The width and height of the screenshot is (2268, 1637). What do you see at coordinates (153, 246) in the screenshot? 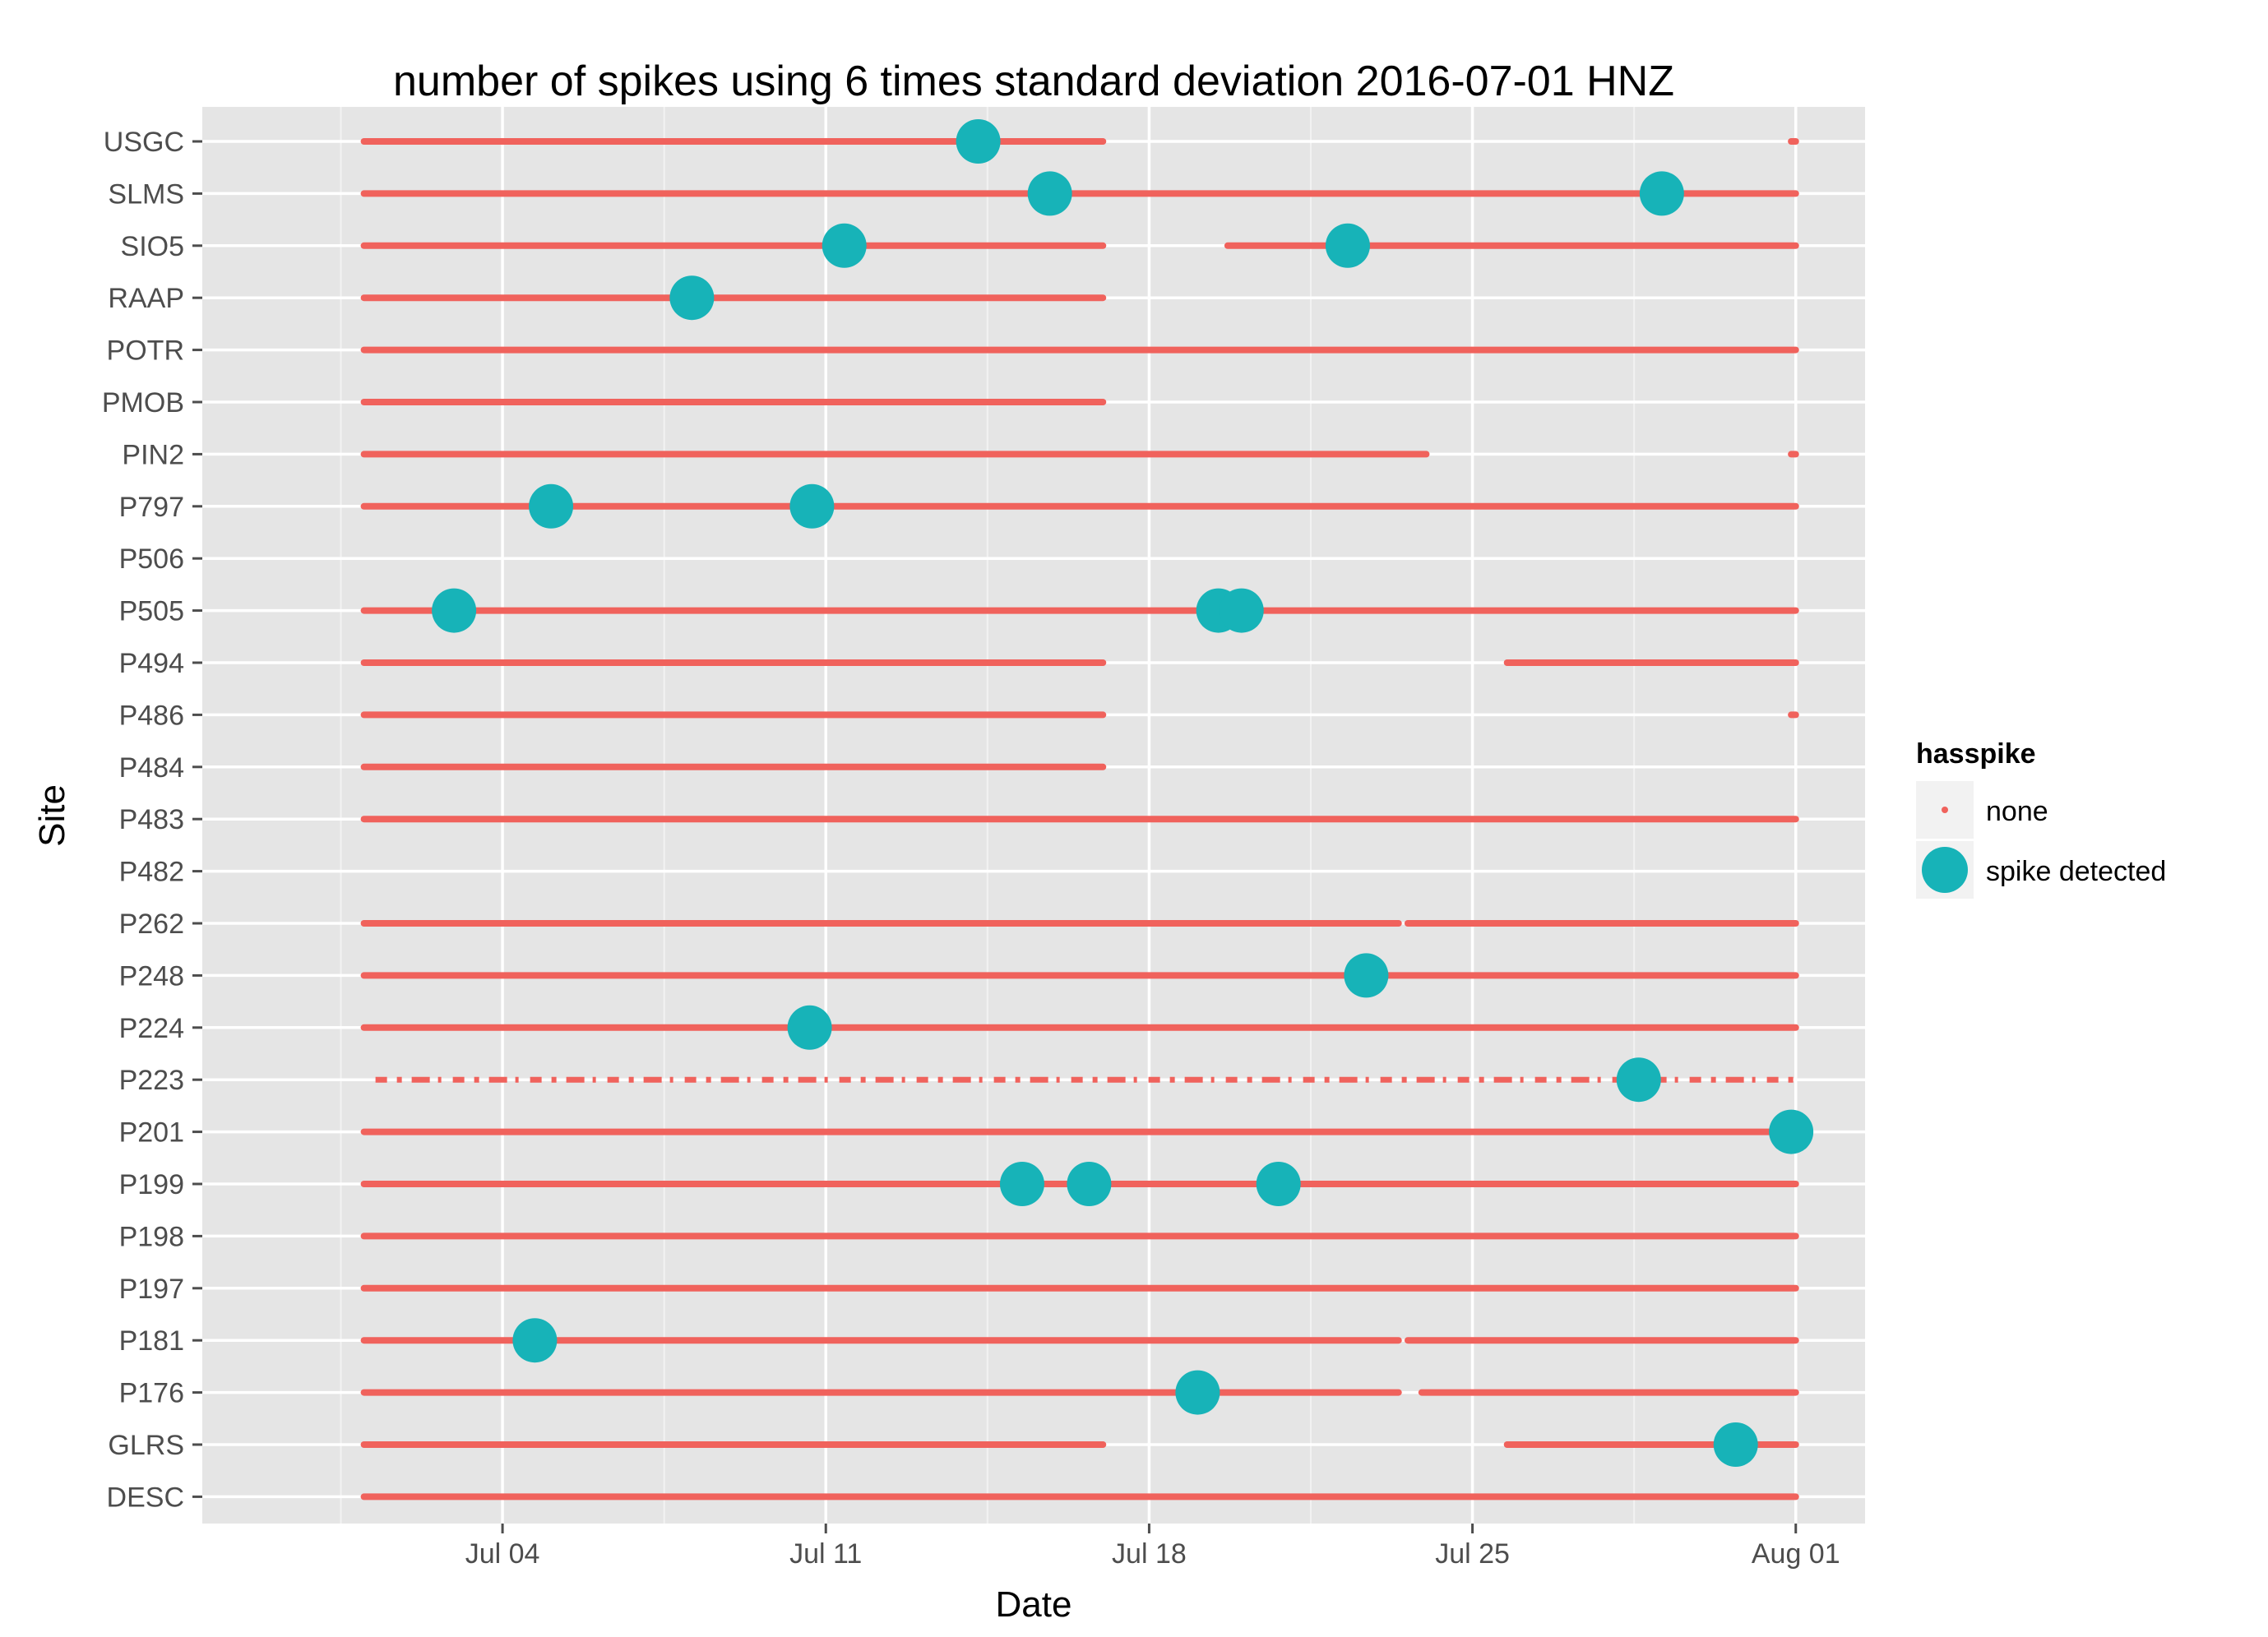
I see `y-tick-label: SIO5` at bounding box center [153, 246].